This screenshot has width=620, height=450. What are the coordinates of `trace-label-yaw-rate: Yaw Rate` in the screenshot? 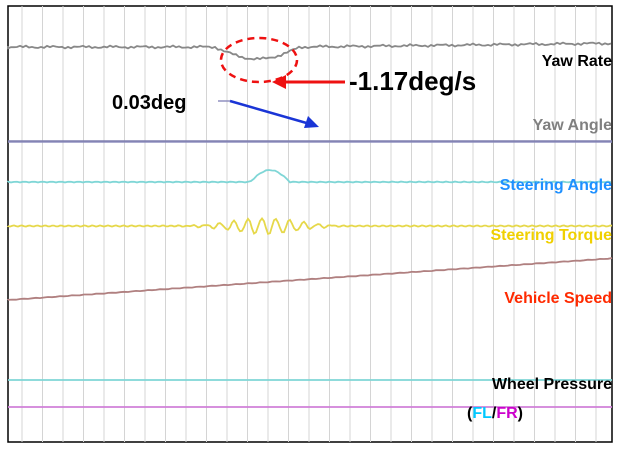 It's located at (577, 61).